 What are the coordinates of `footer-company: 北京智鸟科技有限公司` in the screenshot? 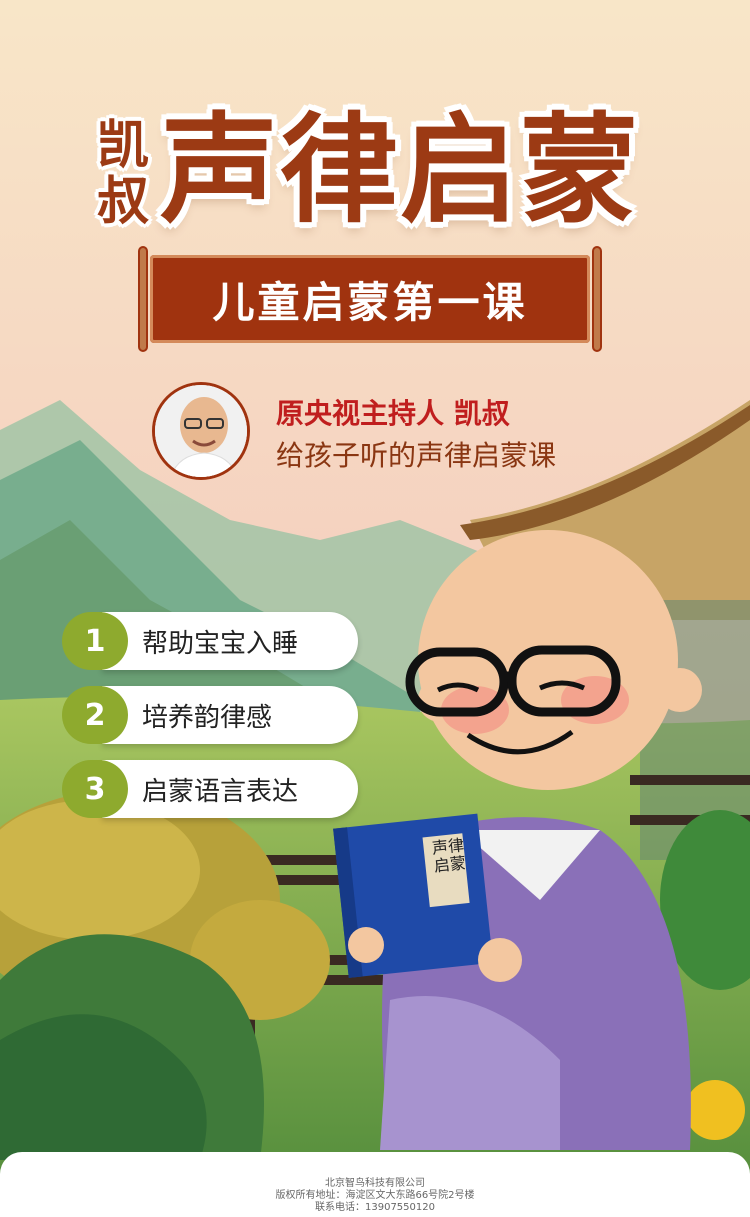 It's located at (375, 1183).